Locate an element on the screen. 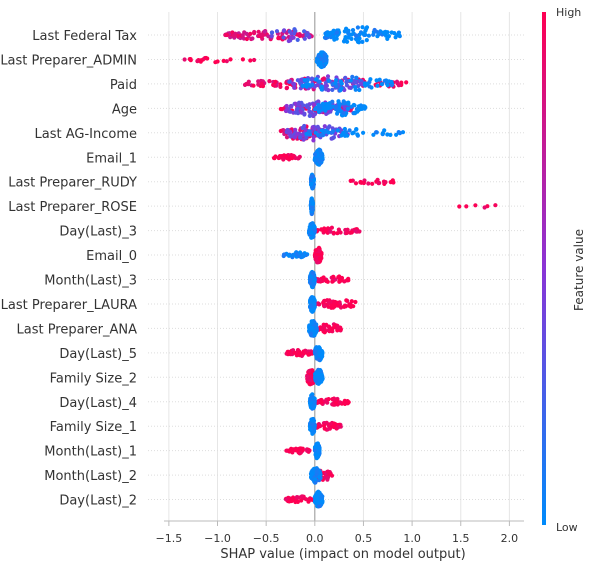 This screenshot has width=594, height=568. colorbar-high-label: High is located at coordinates (568, 12).